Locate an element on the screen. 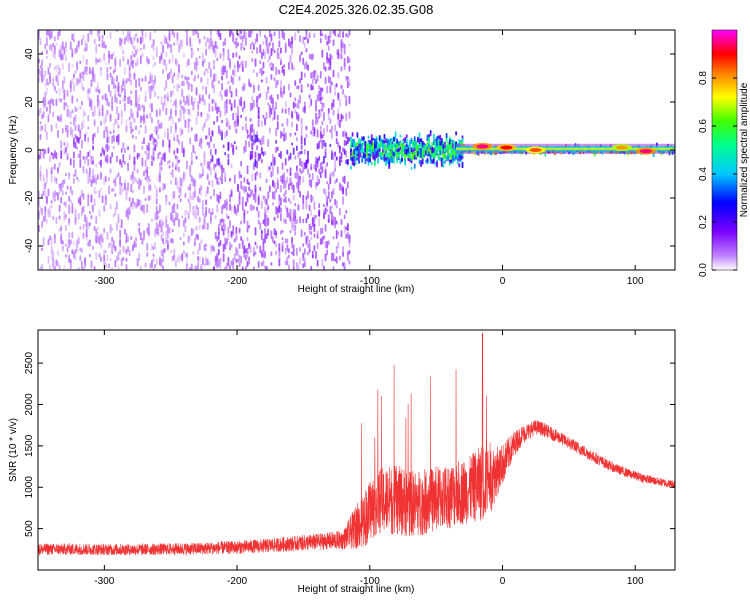  y-tick-label: 40 is located at coordinates (29, 54).